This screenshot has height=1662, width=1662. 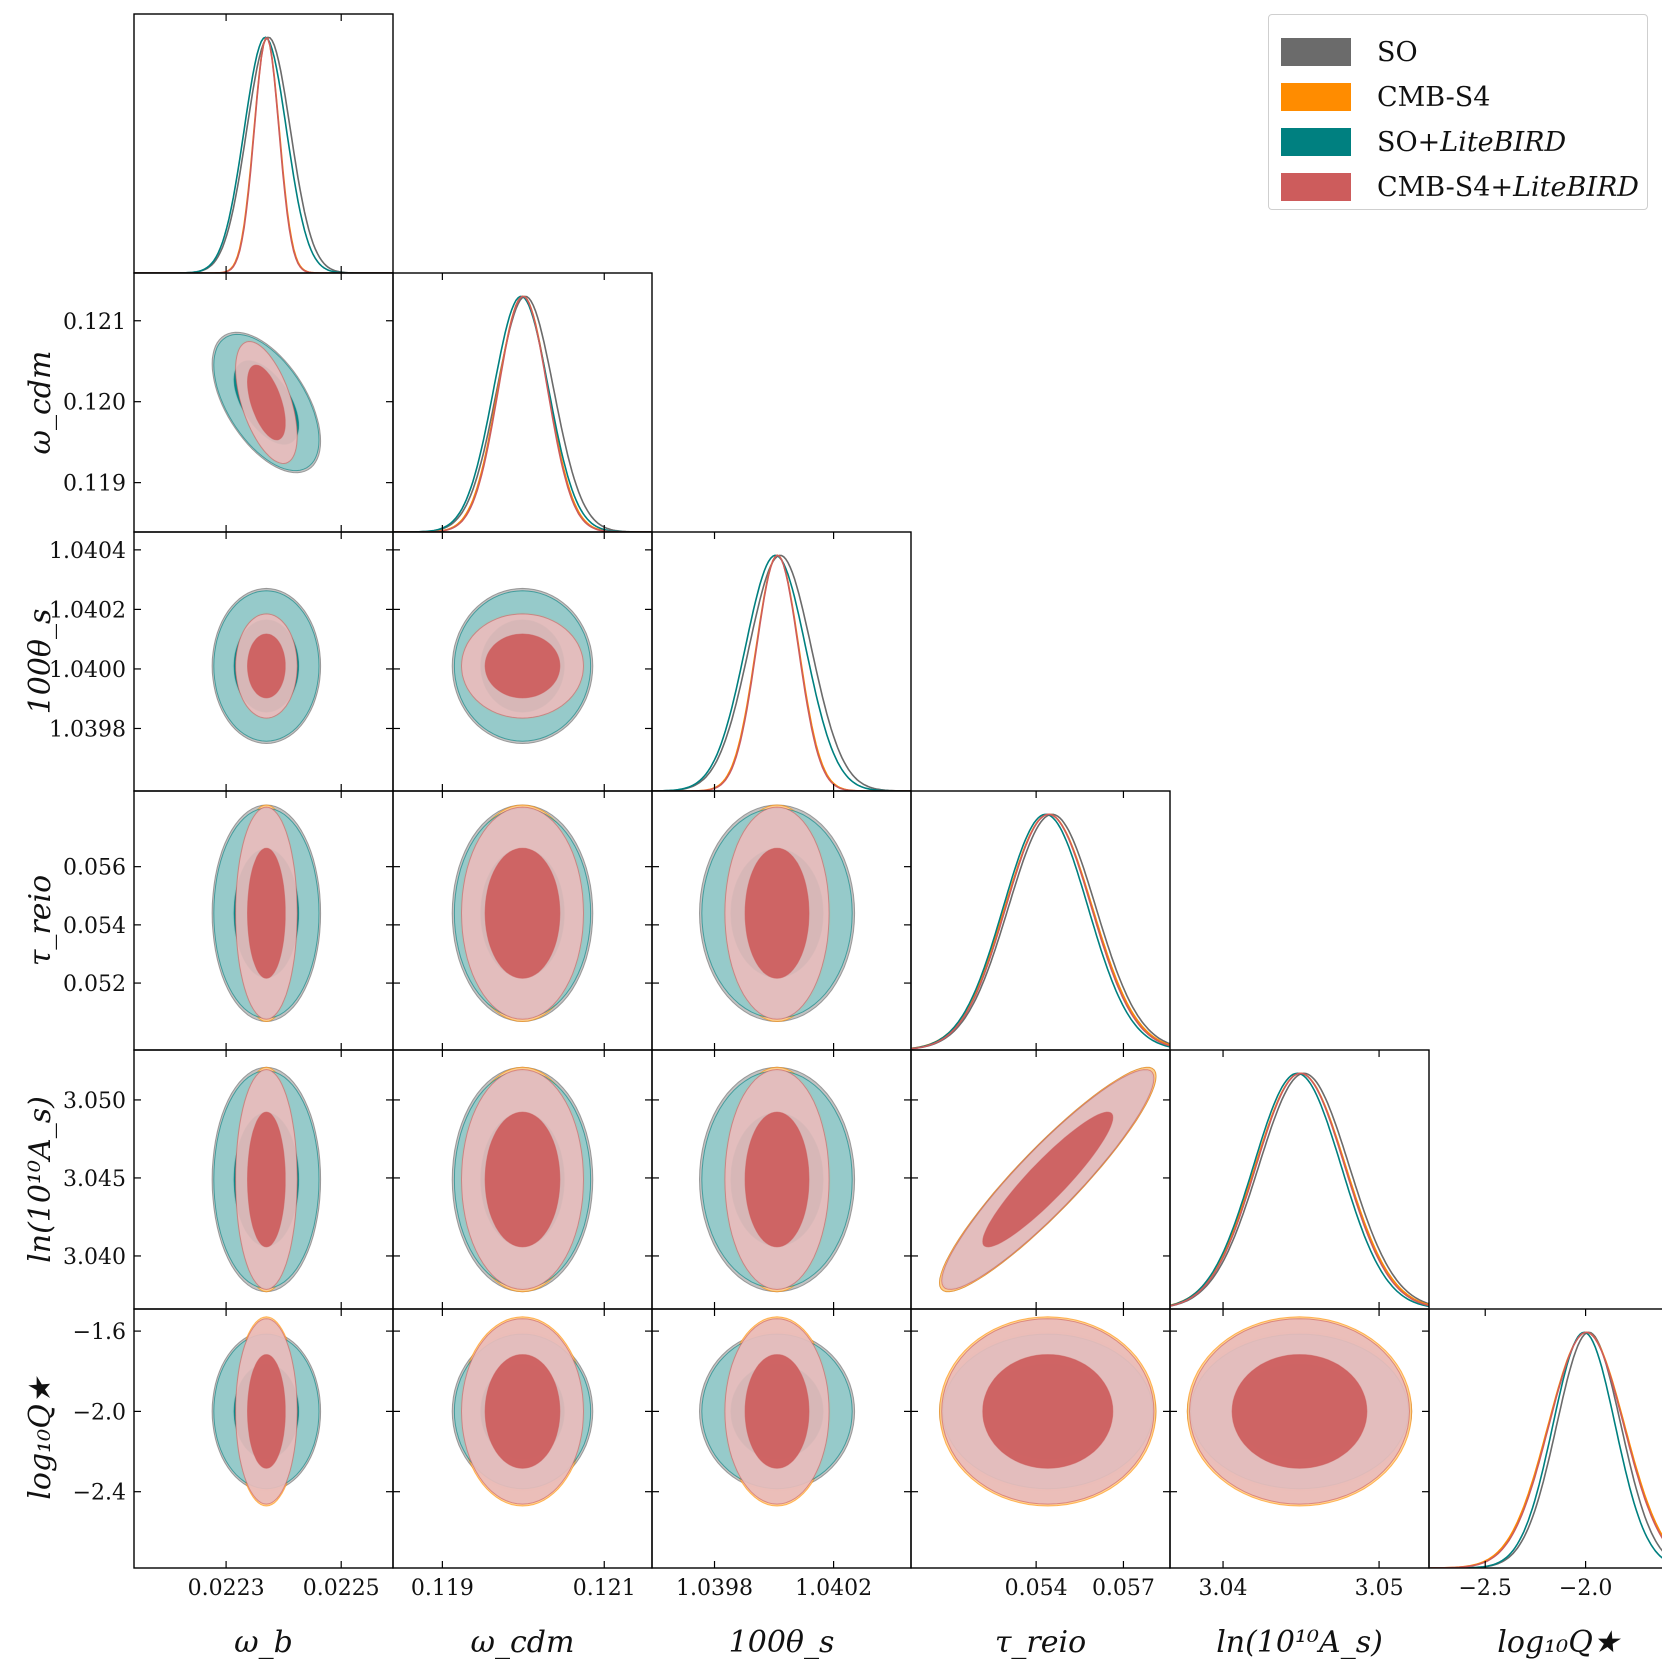 What do you see at coordinates (99, 1412) in the screenshot?
I see `y-tick-label-log10Q: −2.0` at bounding box center [99, 1412].